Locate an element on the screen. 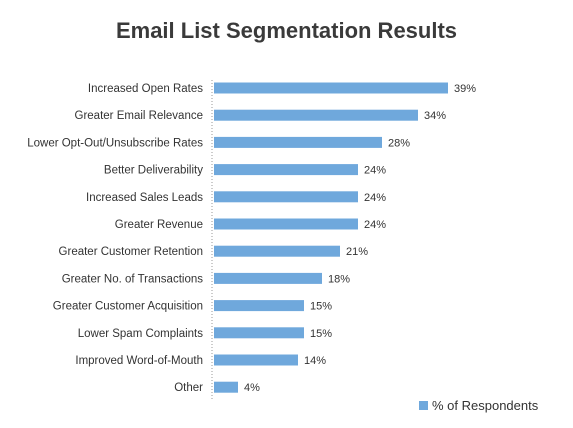 The image size is (573, 428). data-label: 39% is located at coordinates (465, 89).